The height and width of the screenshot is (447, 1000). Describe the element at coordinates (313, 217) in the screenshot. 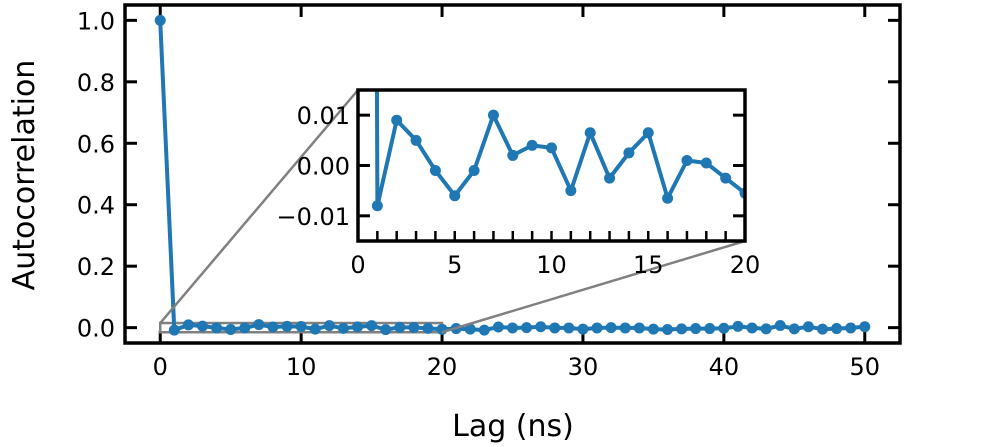

I see `inset-y-tick-label: −0.01` at that location.